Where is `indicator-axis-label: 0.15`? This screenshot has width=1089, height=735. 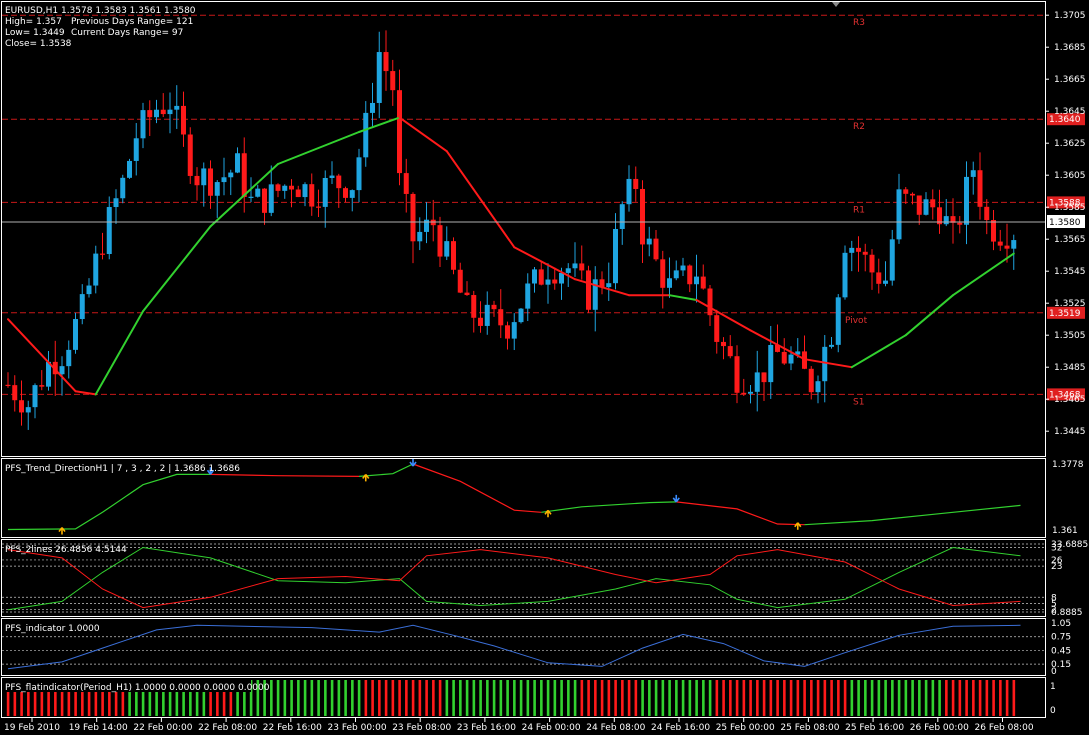 indicator-axis-label: 0.15 is located at coordinates (1061, 665).